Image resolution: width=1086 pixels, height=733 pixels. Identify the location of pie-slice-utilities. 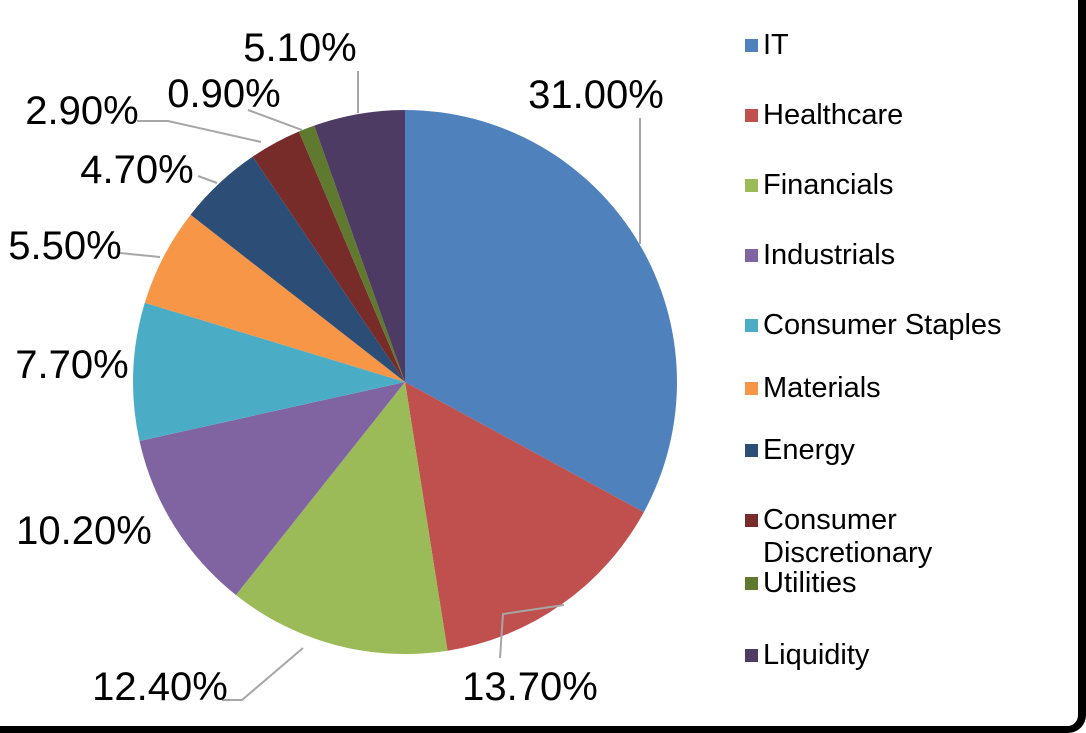
(351, 253).